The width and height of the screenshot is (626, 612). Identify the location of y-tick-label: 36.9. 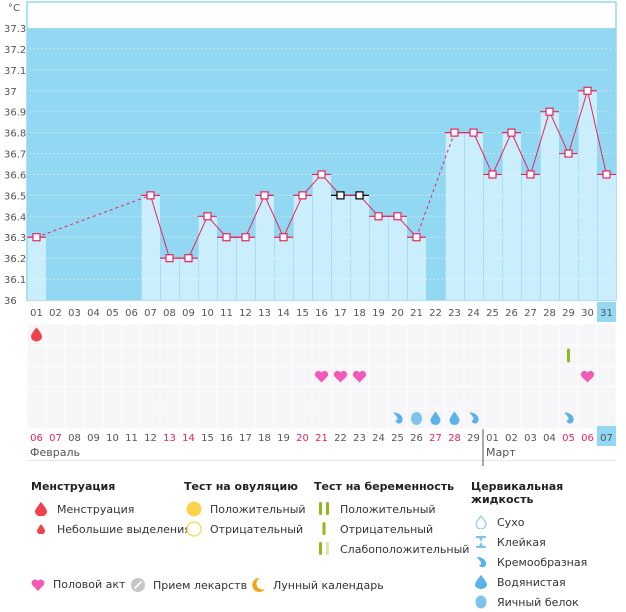
(15, 113).